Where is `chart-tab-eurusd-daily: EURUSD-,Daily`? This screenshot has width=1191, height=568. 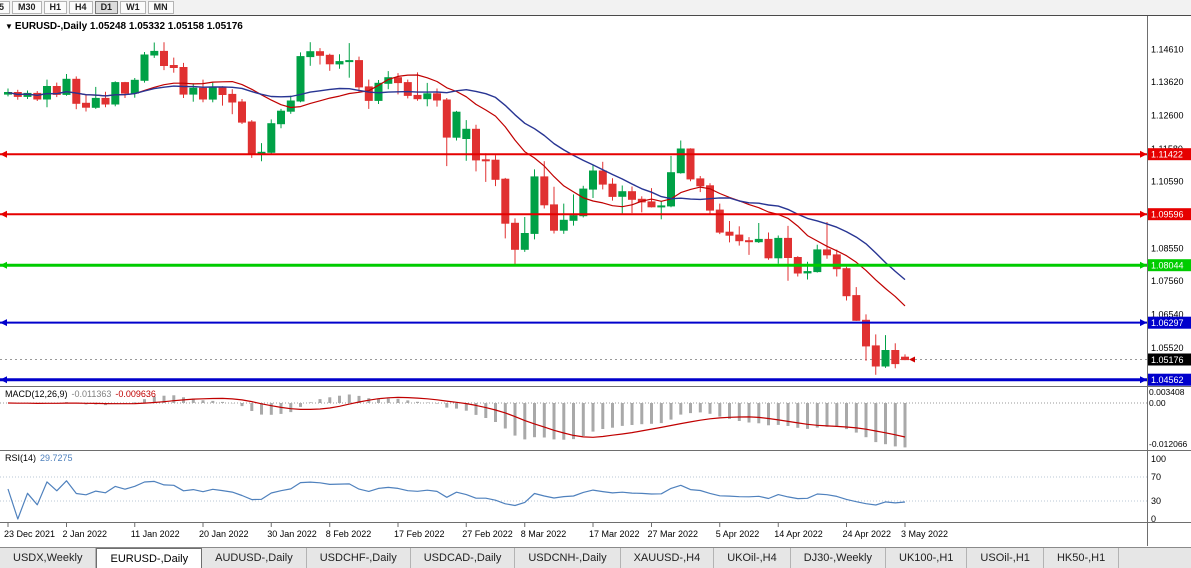 chart-tab-eurusd-daily: EURUSD-,Daily is located at coordinates (149, 558).